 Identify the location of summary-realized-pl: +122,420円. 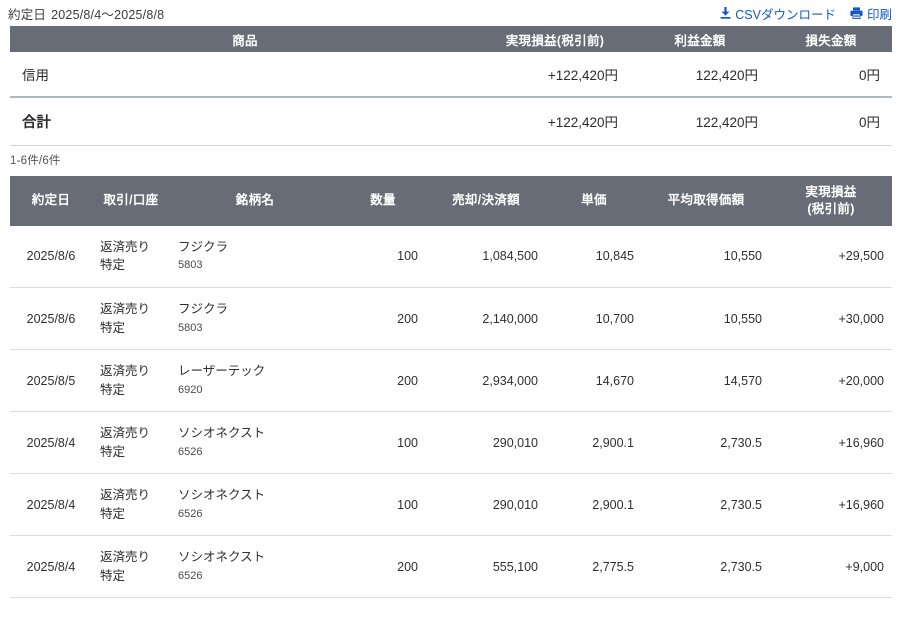
(555, 75).